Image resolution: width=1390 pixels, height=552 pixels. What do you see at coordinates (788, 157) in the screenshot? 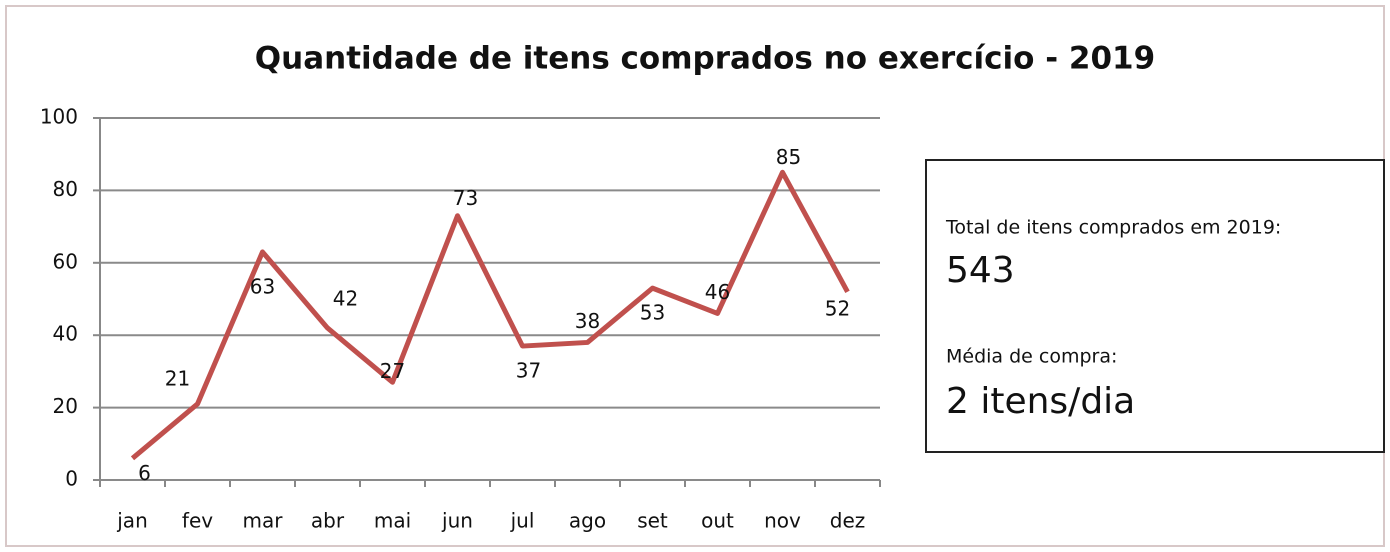
I see `data-label: 85` at bounding box center [788, 157].